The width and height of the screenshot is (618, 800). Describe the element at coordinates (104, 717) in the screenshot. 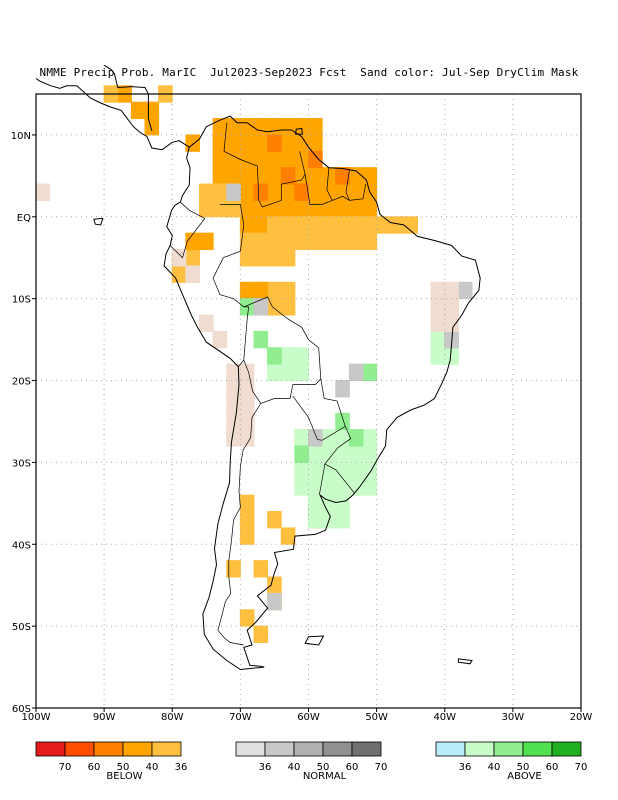

I see `x-tick-label: 90W` at that location.